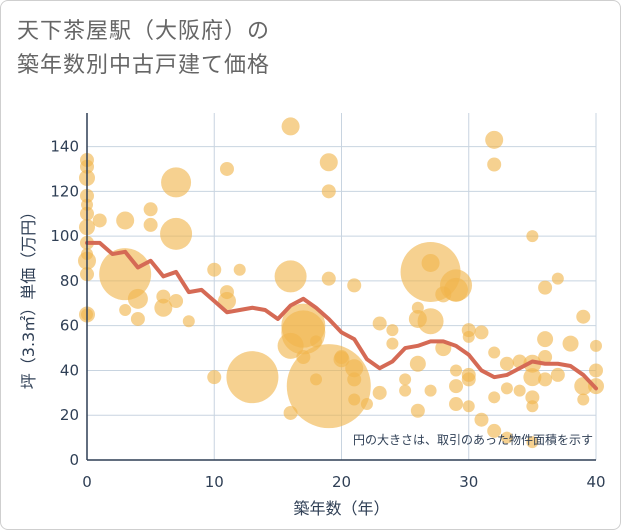 Image resolution: width=621 pixels, height=530 pixels. Describe the element at coordinates (74, 460) in the screenshot. I see `y-tick-label: 0` at that location.